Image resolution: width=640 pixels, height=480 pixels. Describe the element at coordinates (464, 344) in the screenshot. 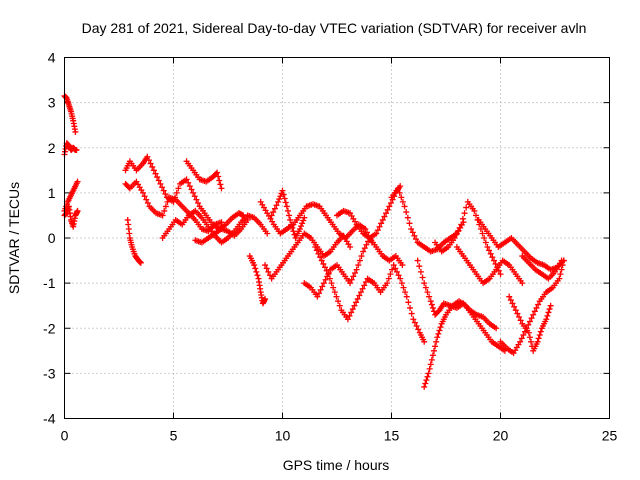

I see `series-arc-f3` at that location.